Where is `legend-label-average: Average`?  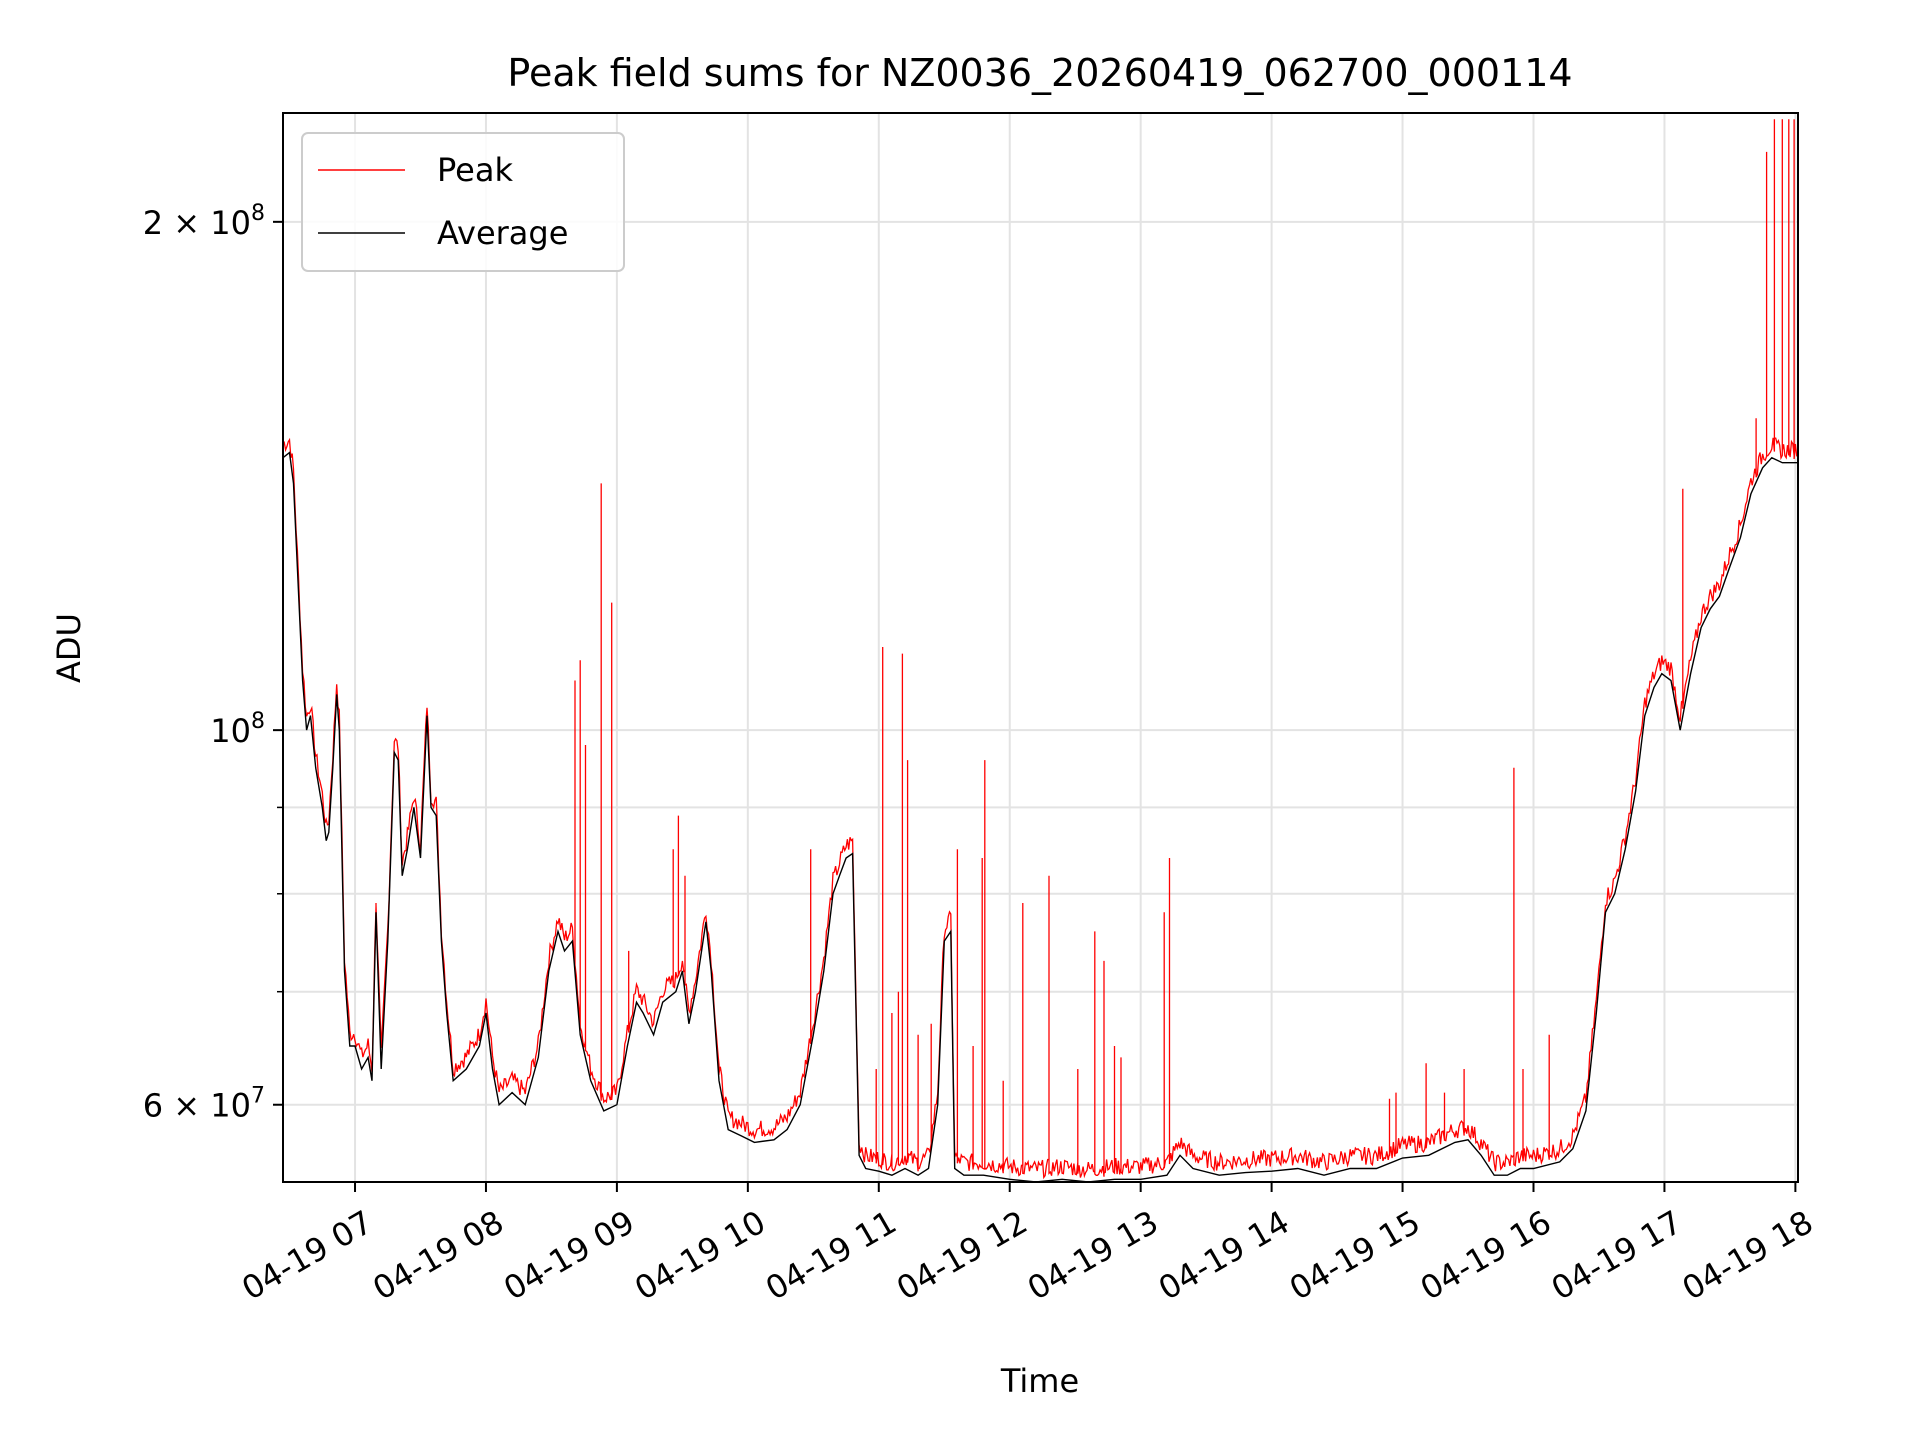 legend-label-average: Average is located at coordinates (502, 233).